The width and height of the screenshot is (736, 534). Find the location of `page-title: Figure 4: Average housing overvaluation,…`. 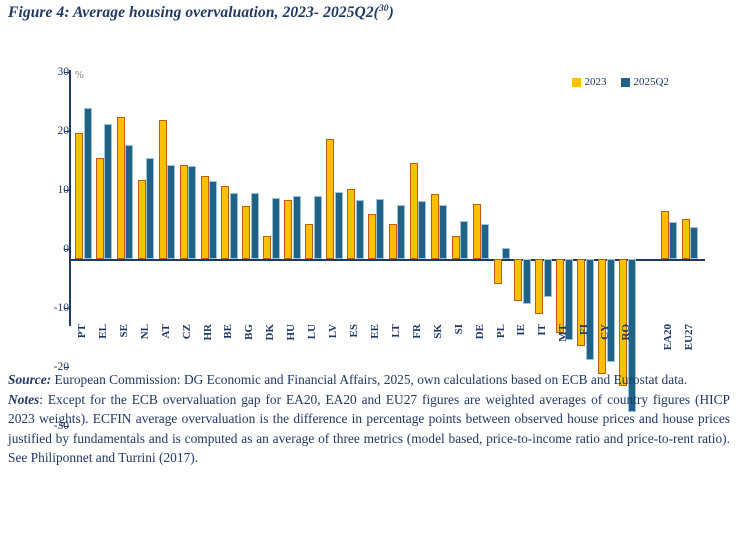

page-title: Figure 4: Average housing overvaluation,… is located at coordinates (368, 13).